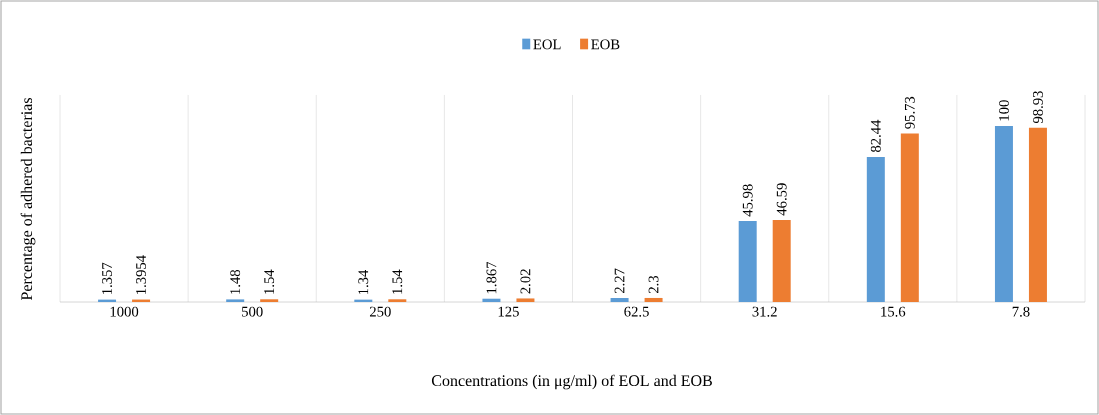 This screenshot has width=1099, height=415. I want to click on data-label: 1.3954, so click(141, 274).